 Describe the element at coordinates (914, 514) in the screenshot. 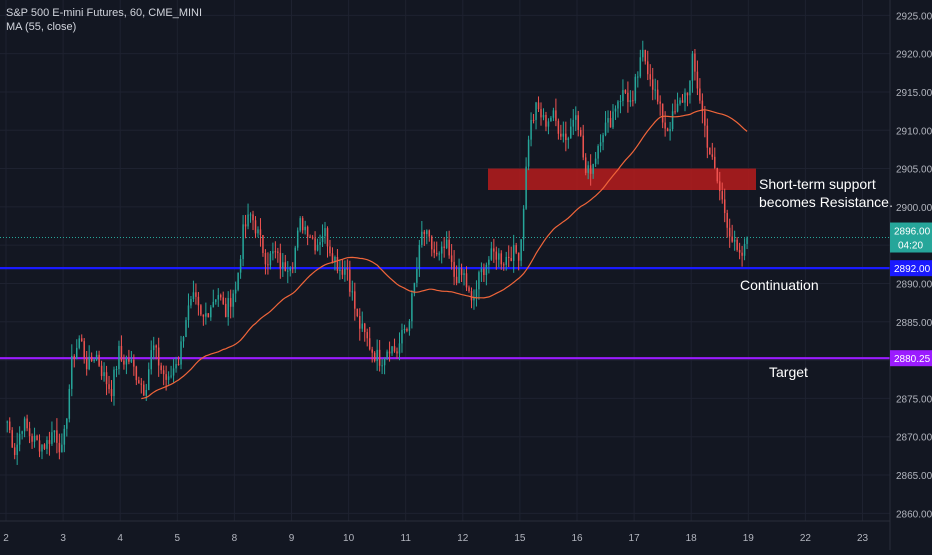

I see `y-tick-label: 2860.00` at that location.